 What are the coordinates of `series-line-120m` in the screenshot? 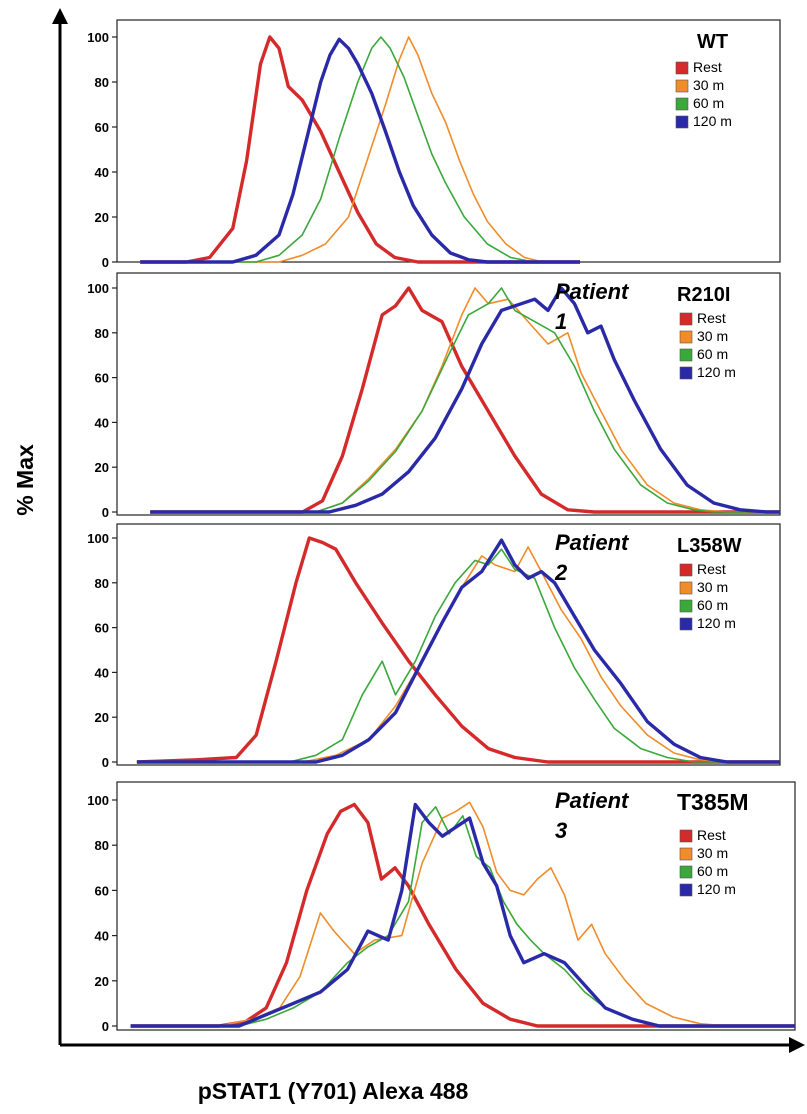 It's located at (360, 150).